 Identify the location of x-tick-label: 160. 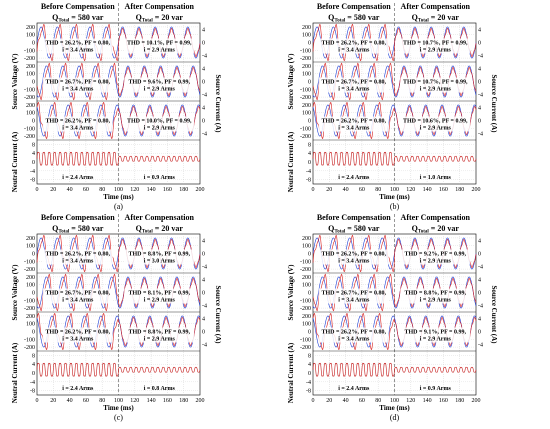
(443, 401).